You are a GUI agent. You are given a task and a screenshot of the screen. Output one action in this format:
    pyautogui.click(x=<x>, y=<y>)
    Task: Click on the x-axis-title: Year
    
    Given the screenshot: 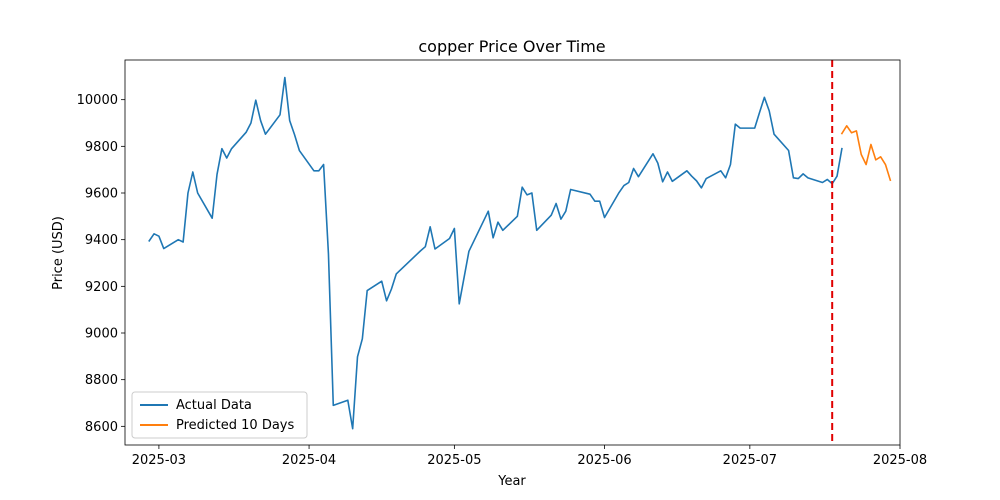 What is the action you would take?
    pyautogui.click(x=511, y=481)
    